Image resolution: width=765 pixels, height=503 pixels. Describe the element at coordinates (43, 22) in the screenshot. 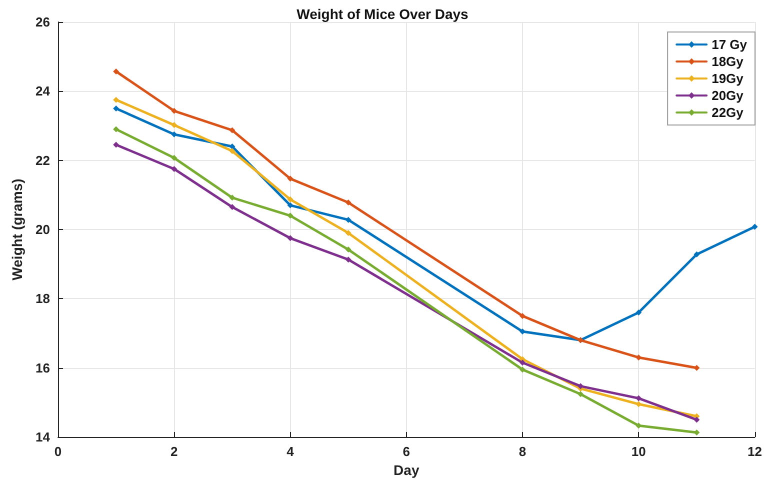

I see `y-tick-label: 26` at that location.